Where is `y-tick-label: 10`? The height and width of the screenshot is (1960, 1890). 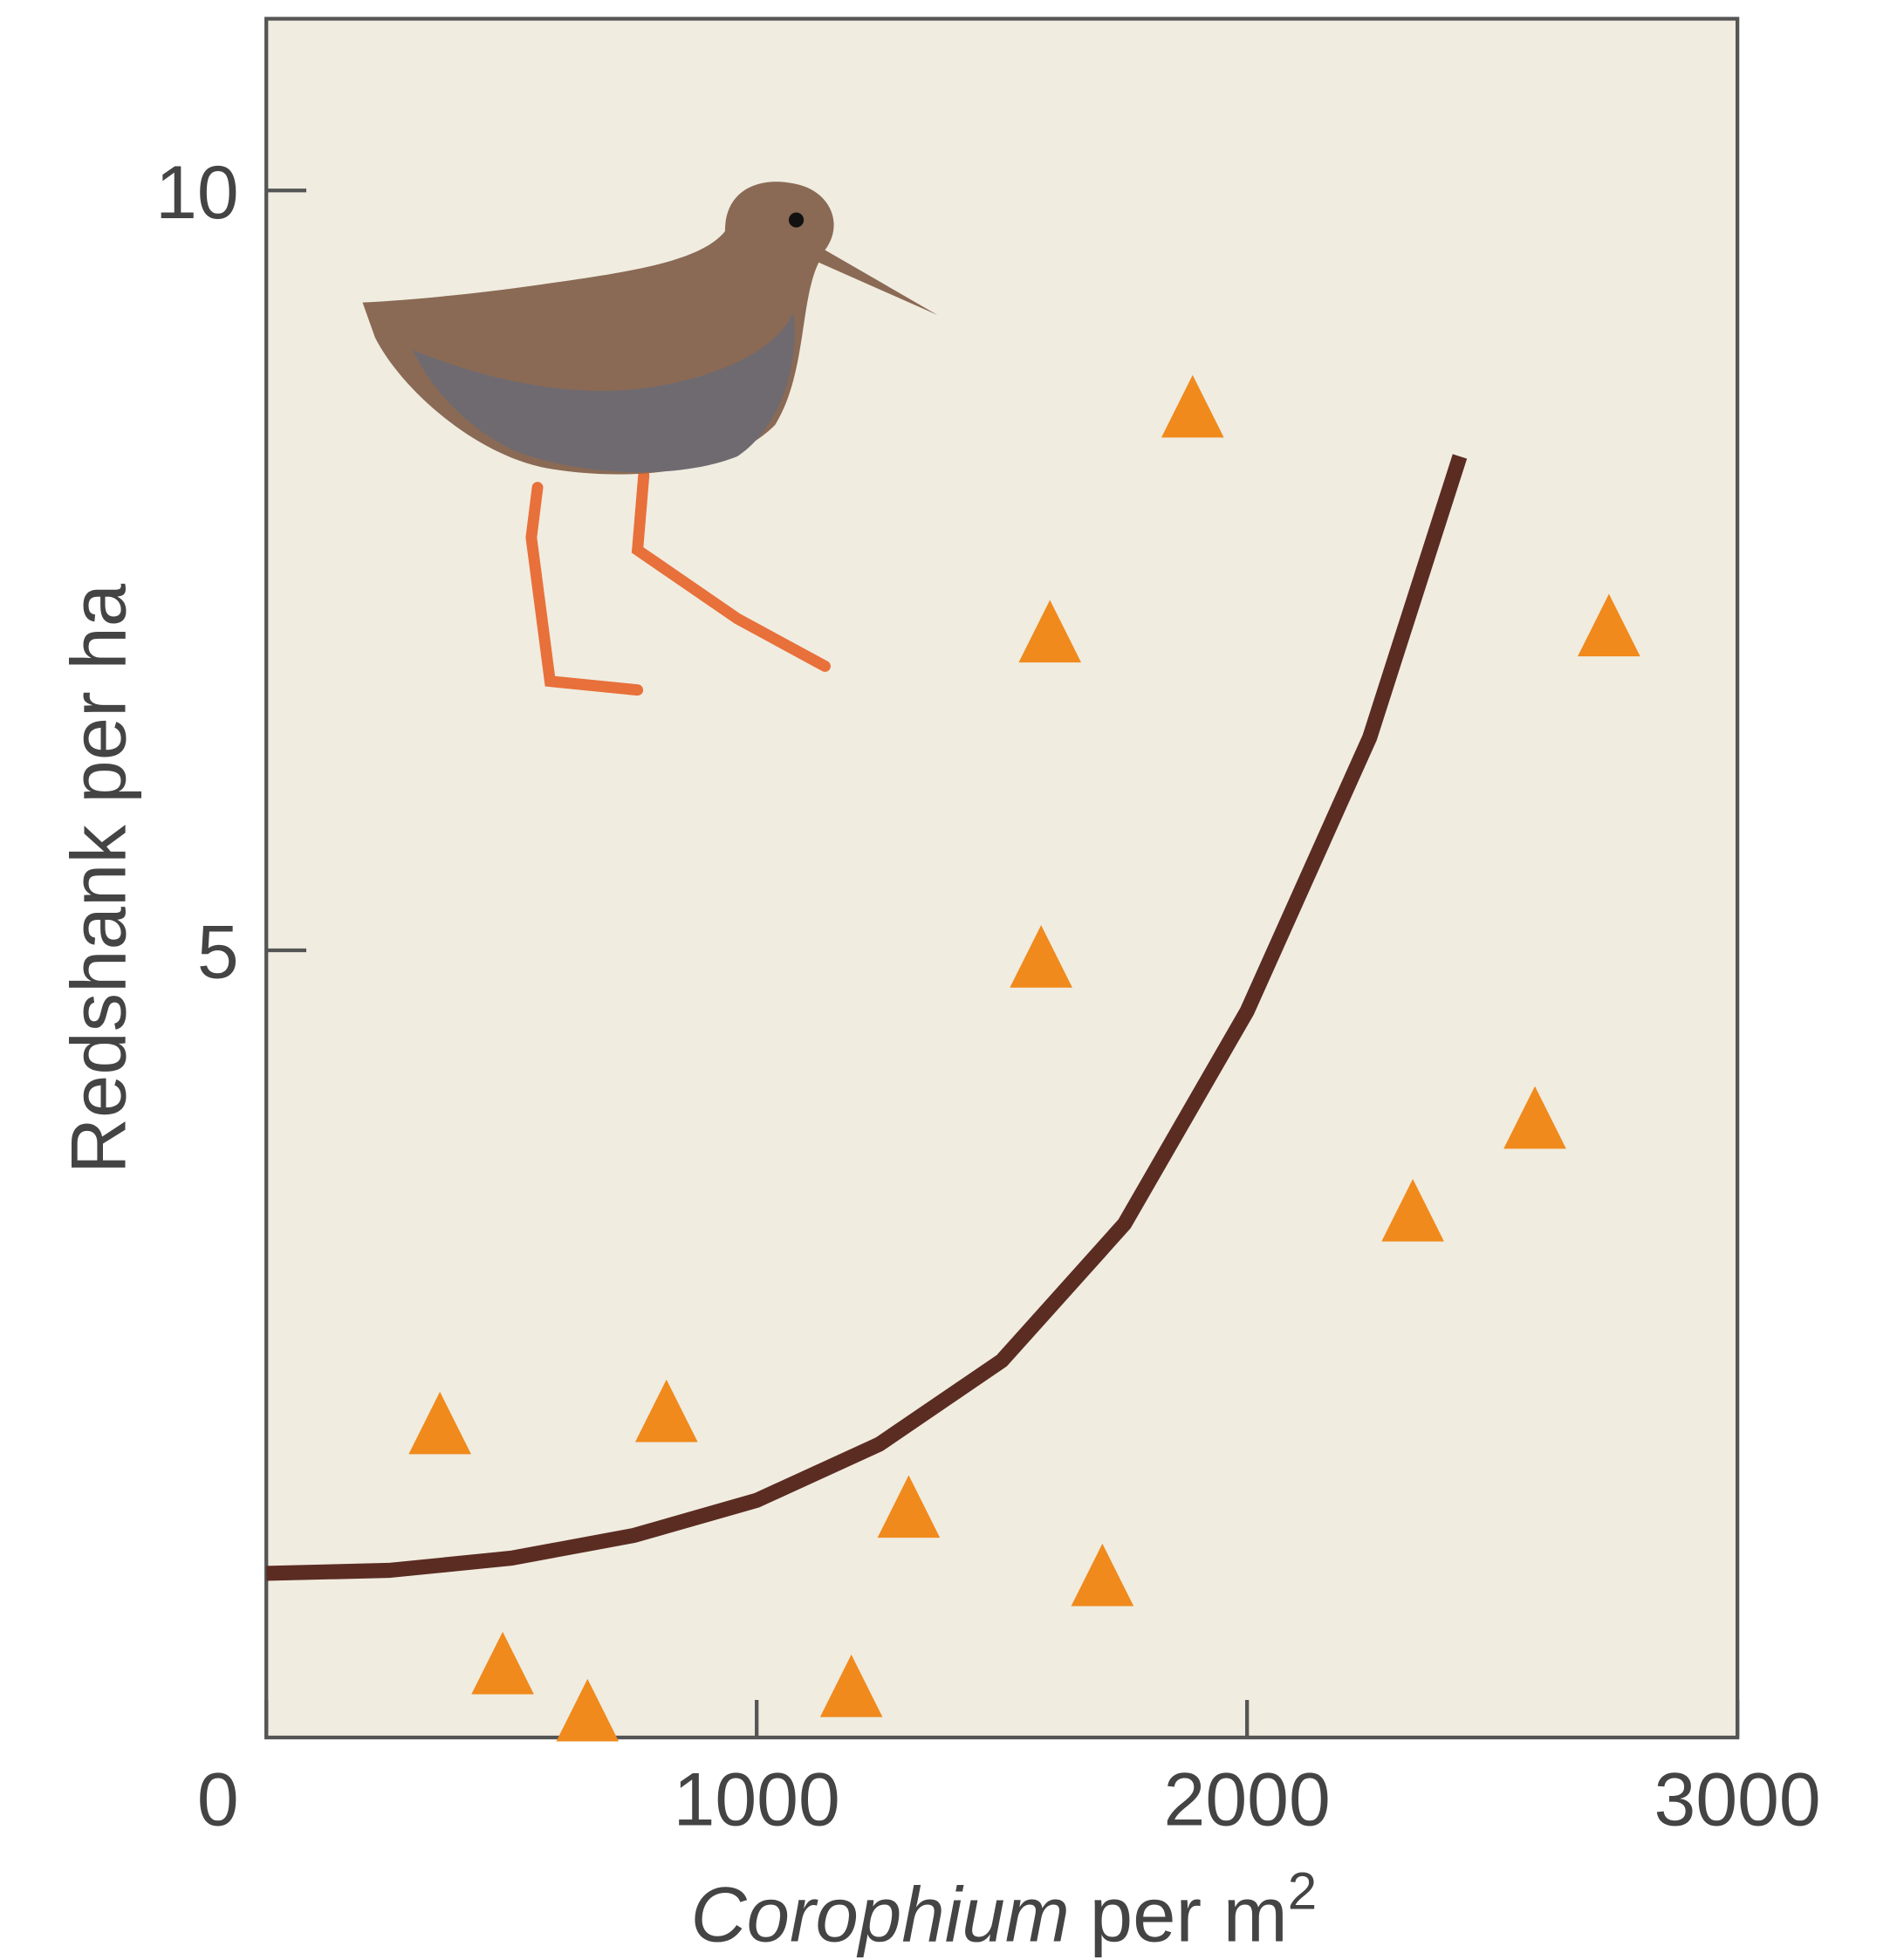 y-tick-label: 10 is located at coordinates (197, 193).